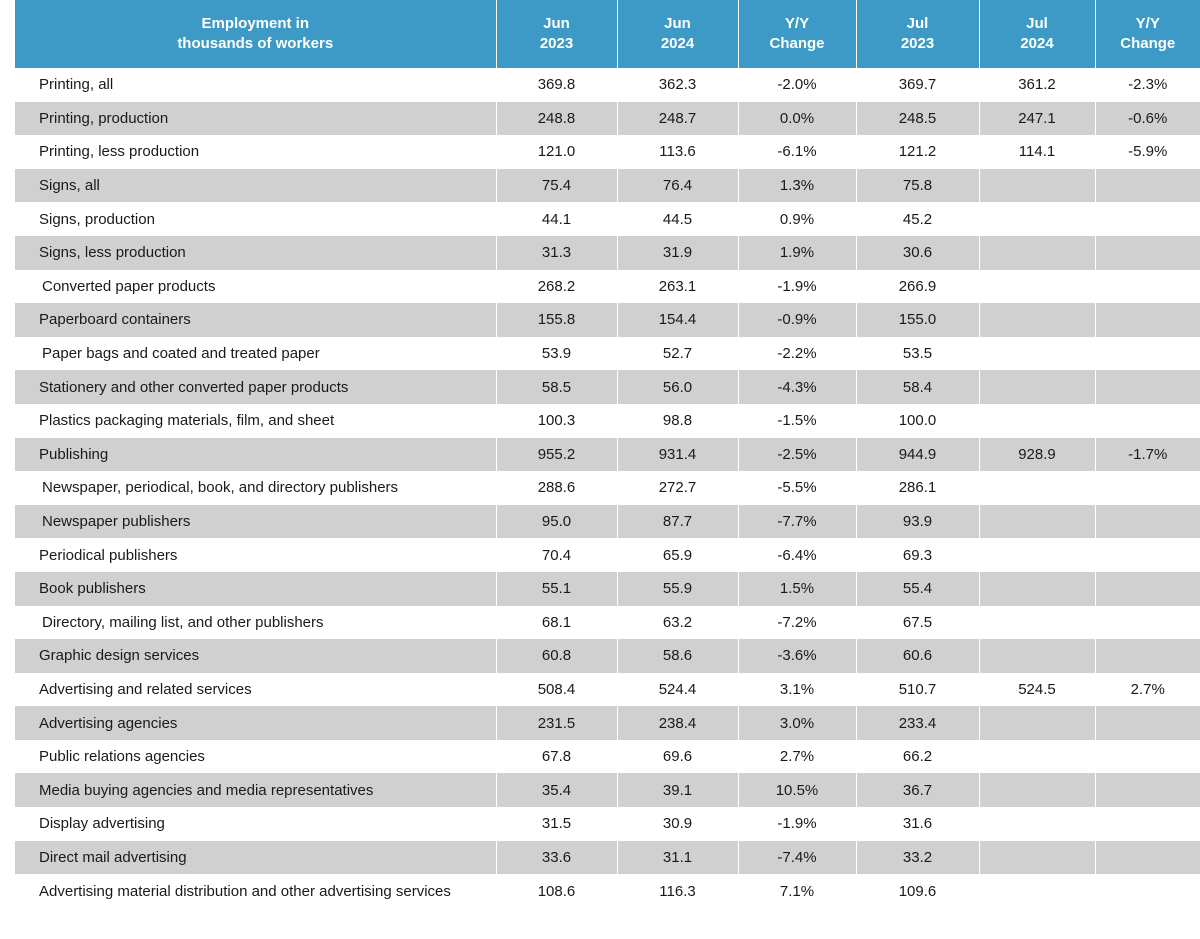 This screenshot has height=939, width=1200. I want to click on row-value: 1.5%, so click(797, 588).